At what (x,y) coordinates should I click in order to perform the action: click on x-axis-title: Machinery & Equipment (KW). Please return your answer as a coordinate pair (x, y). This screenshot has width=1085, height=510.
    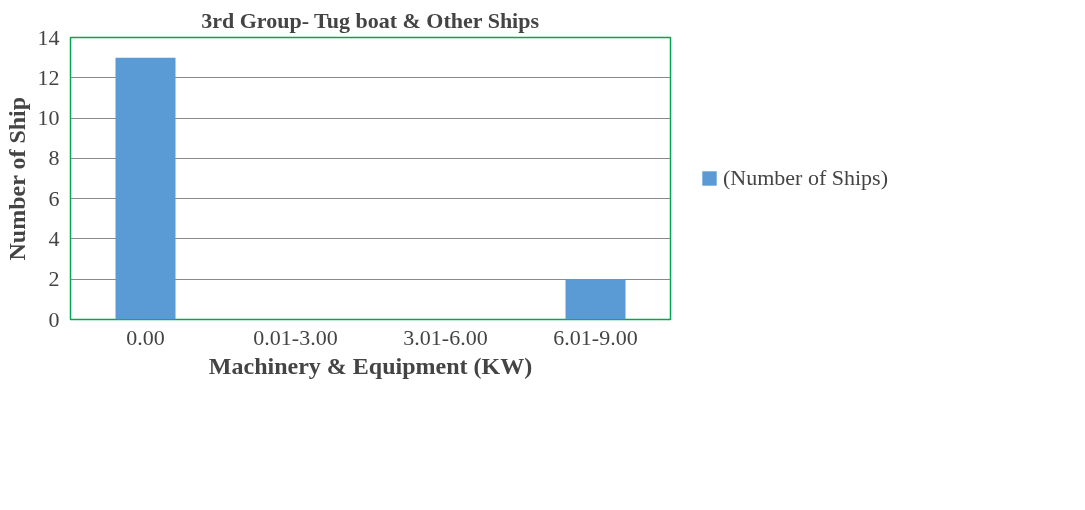
    Looking at the image, I should click on (370, 365).